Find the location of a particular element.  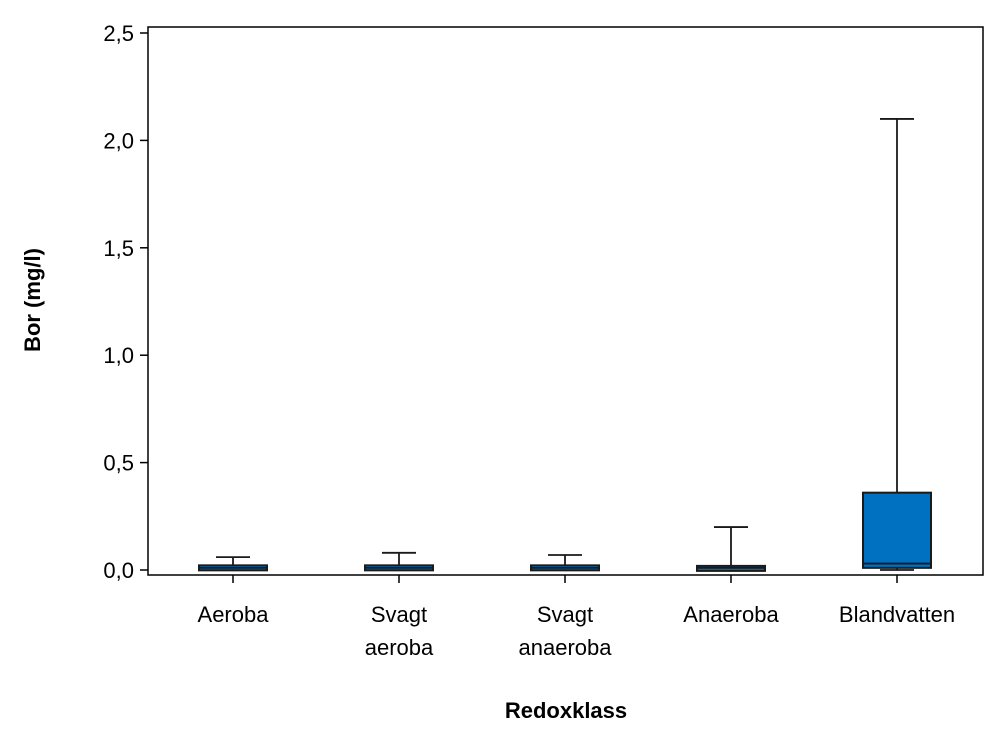

x-tick-label-line: anaeroba is located at coordinates (566, 647).